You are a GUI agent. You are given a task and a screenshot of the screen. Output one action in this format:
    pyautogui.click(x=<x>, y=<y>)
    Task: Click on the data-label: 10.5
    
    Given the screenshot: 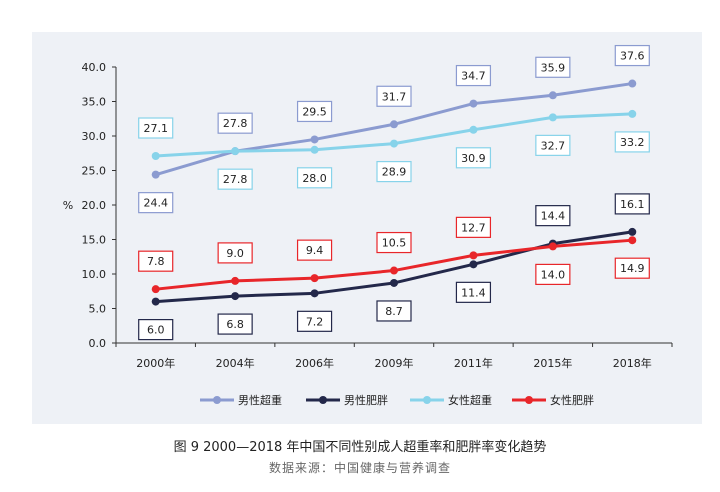 What is the action you would take?
    pyautogui.click(x=394, y=243)
    